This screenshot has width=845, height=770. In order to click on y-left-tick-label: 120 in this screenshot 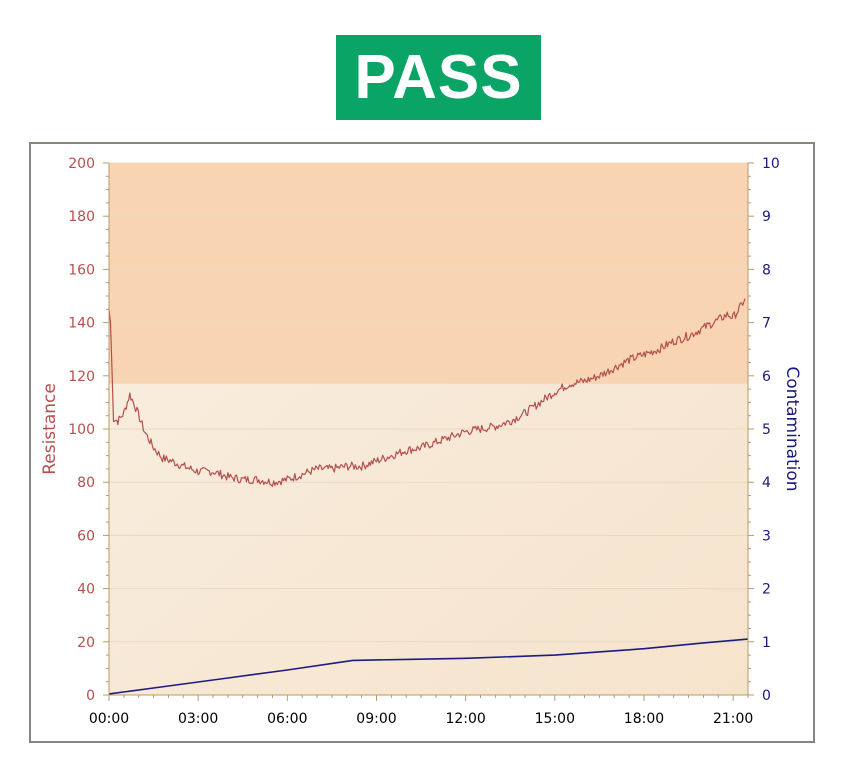, I will do `click(81, 377)`.